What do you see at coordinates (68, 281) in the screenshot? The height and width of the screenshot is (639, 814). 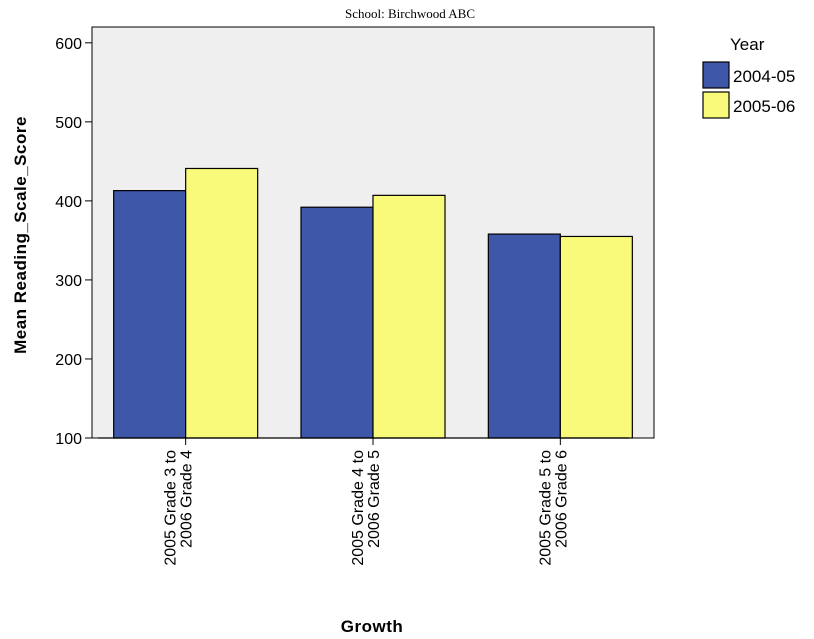 I see `y-tick-label-300: 300` at bounding box center [68, 281].